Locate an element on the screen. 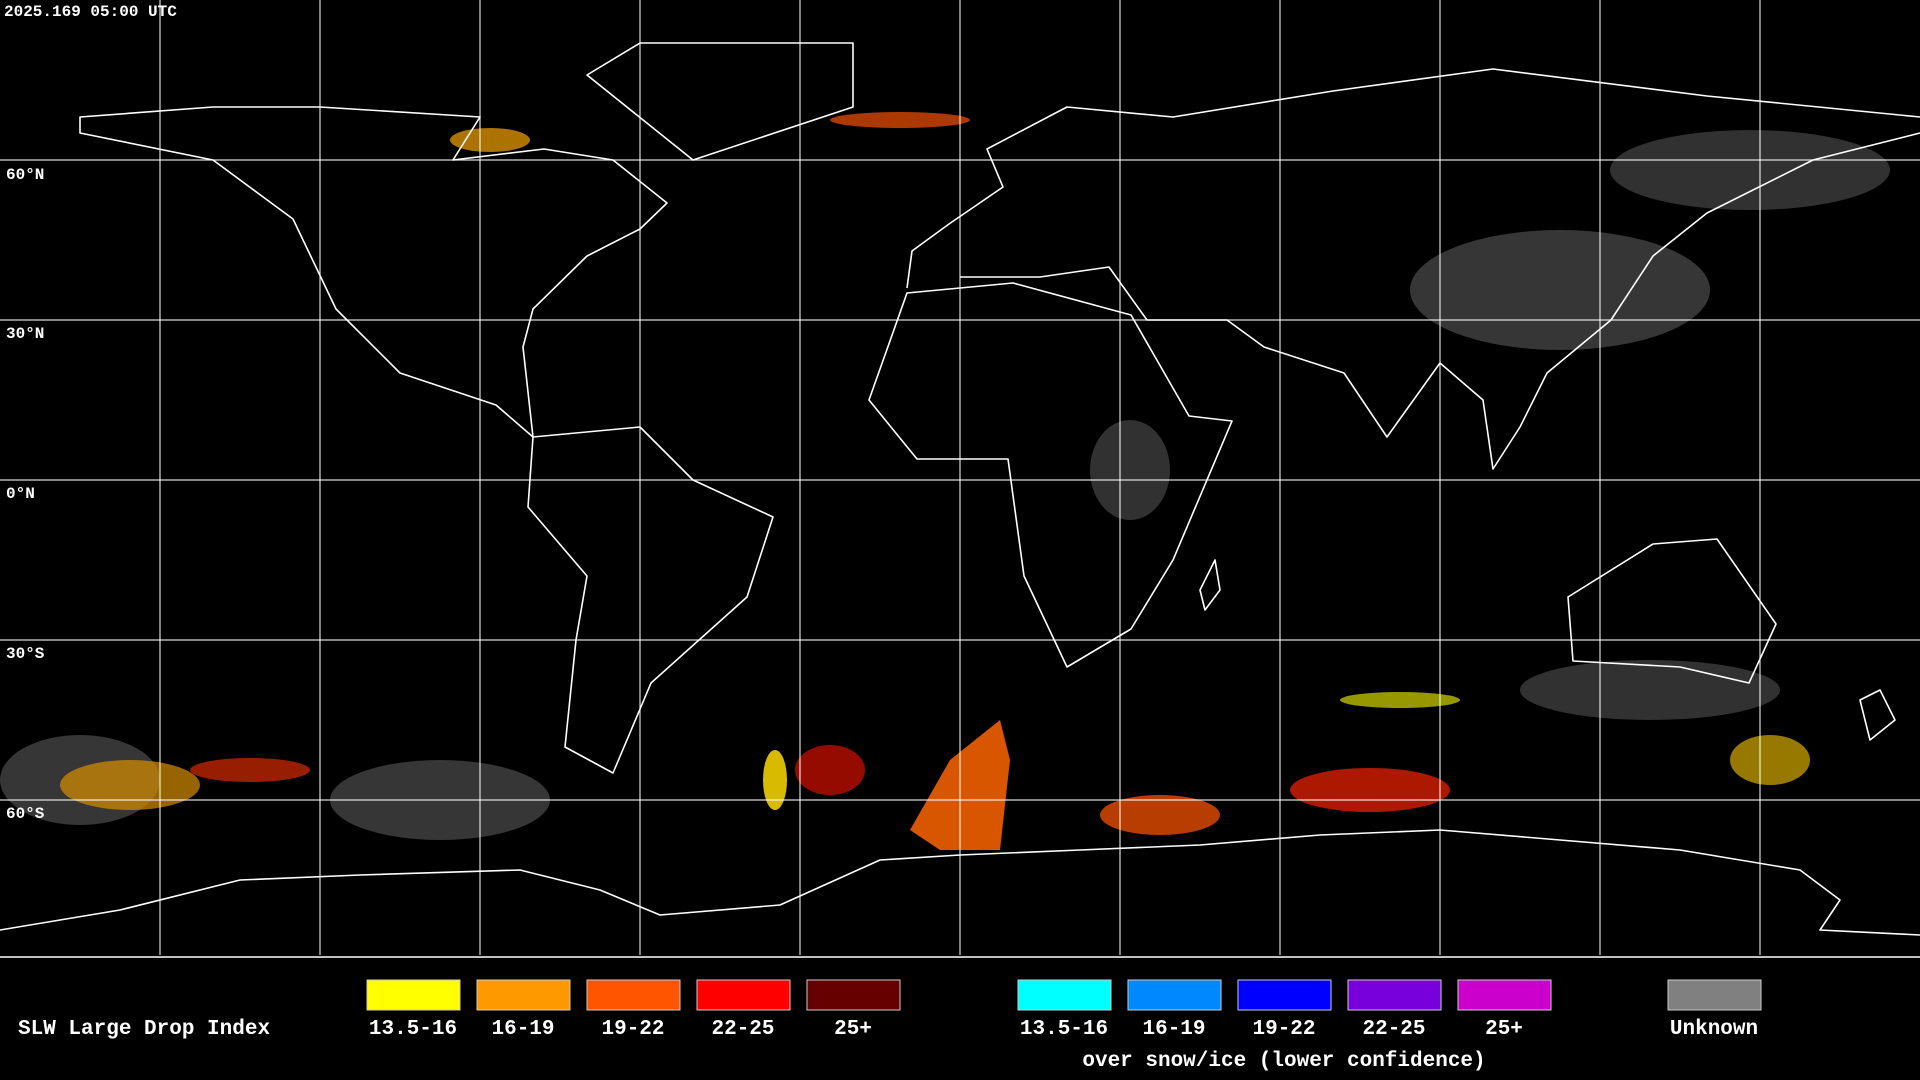  legend-title: SLW Large Drop Index is located at coordinates (144, 1029).